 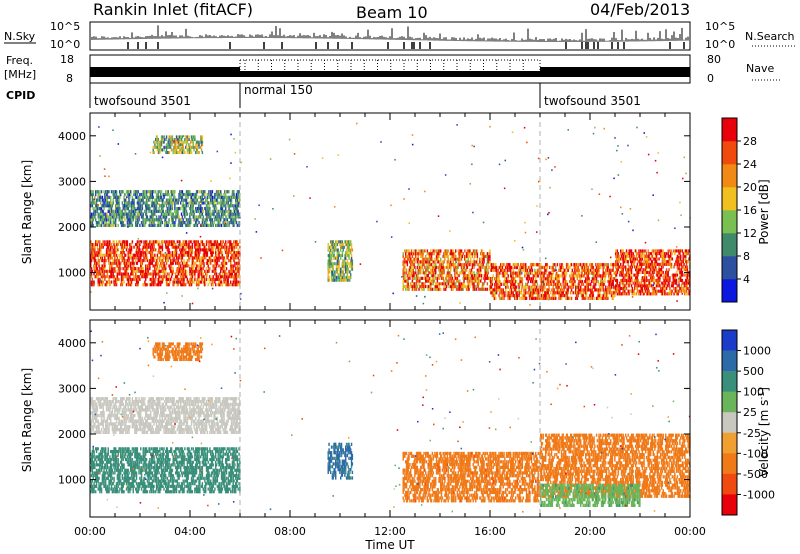 I want to click on station-title: Rankin Inlet (fitACF), so click(x=173, y=9).